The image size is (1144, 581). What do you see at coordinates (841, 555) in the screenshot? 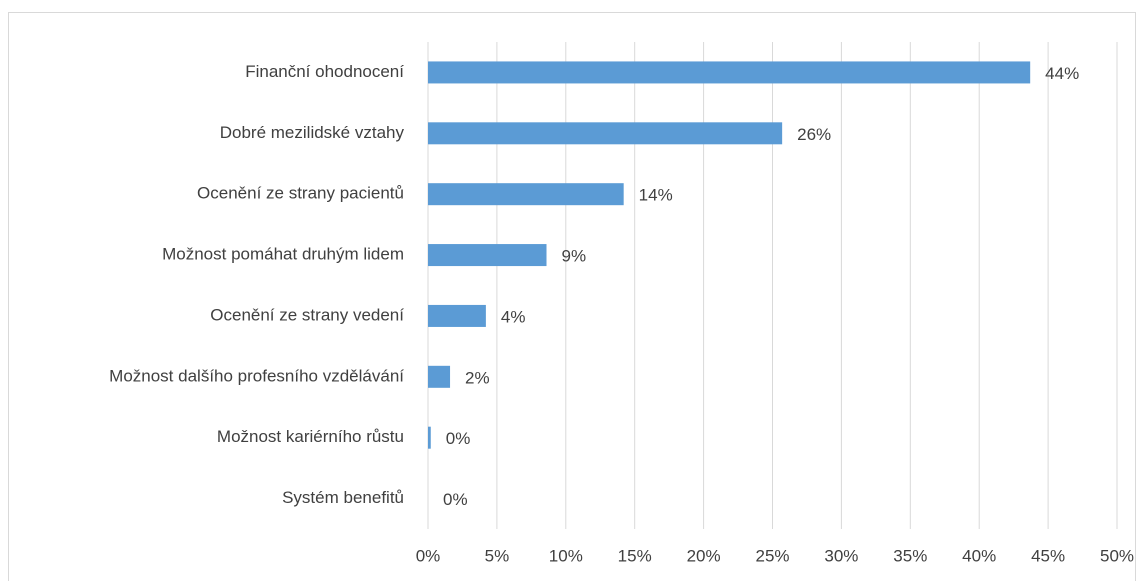
I see `x-tick-label: 30%` at bounding box center [841, 555].